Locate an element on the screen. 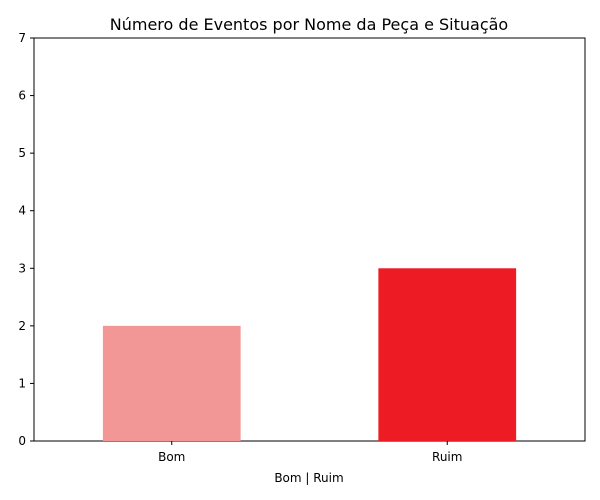  y-axis: 0 1 2 3 4 5 6 7 is located at coordinates (26, 239).